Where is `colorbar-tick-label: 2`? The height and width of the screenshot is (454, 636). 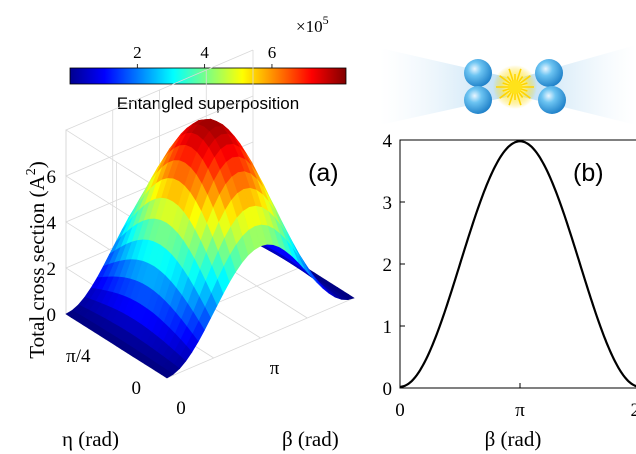
colorbar-tick-label: 2 is located at coordinates (137, 52).